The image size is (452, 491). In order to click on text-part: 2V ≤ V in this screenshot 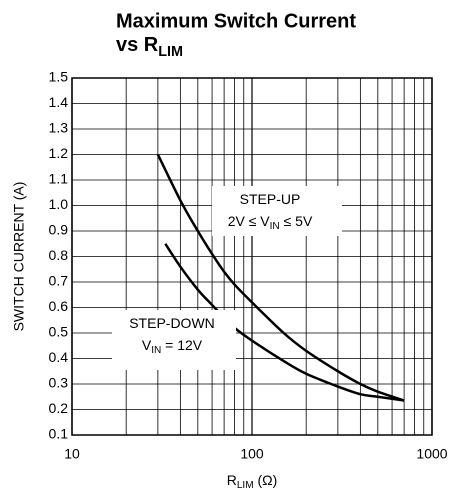, I will do `click(249, 221)`.